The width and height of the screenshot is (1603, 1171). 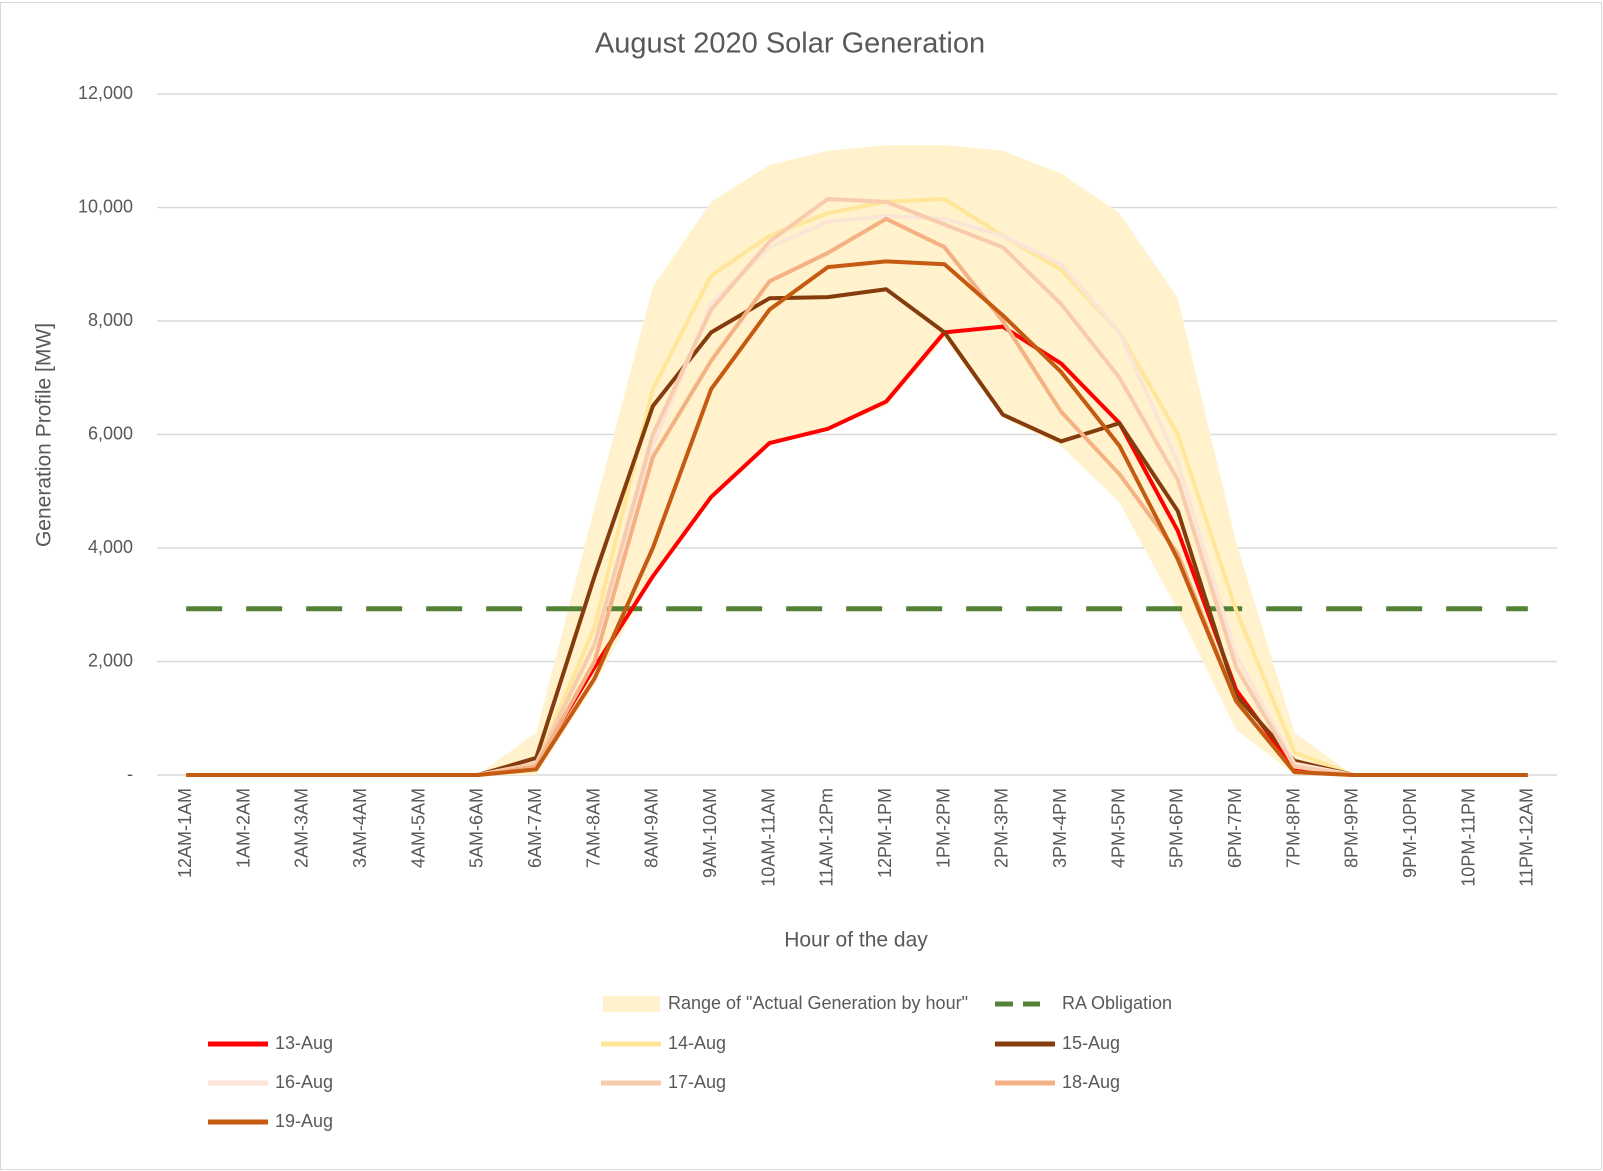 What do you see at coordinates (790, 44) in the screenshot?
I see `chart-title: August 2020 Solar Generation` at bounding box center [790, 44].